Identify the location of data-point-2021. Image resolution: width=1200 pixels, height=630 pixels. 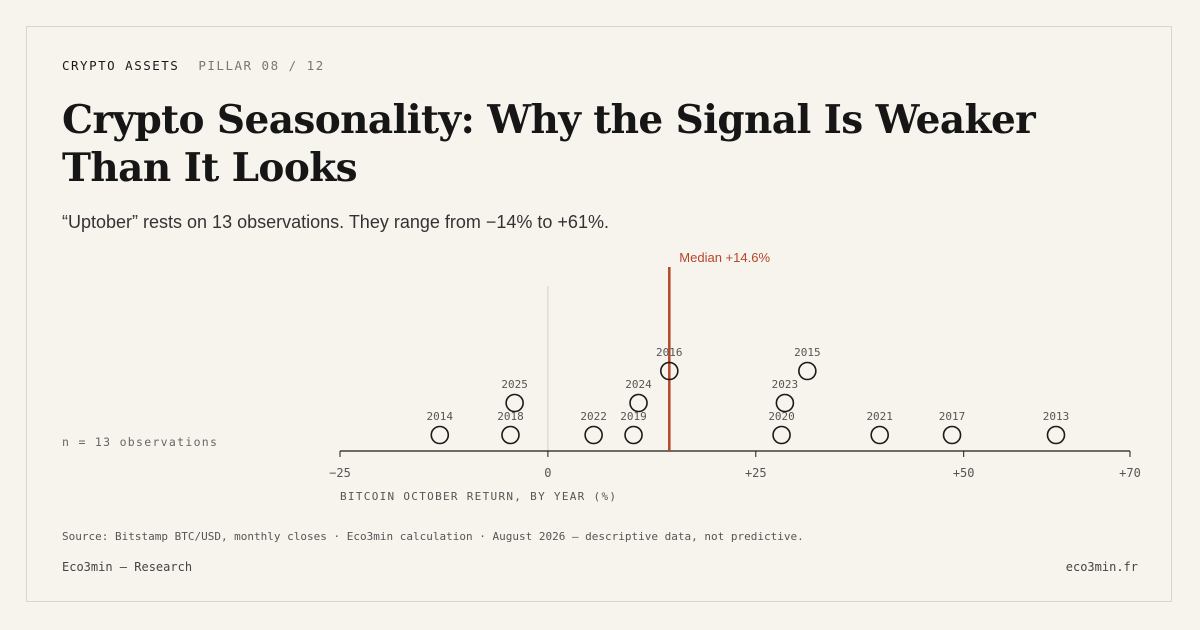
(879, 435).